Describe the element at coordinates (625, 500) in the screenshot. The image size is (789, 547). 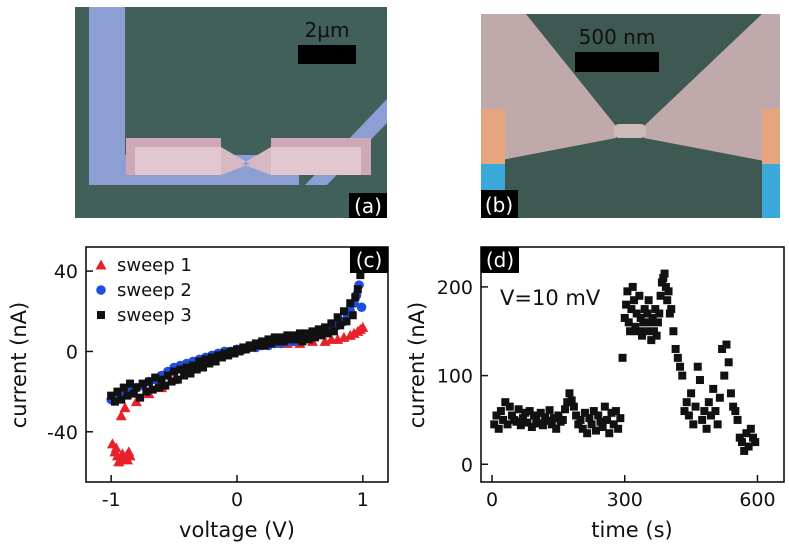
I see `time-x-tick-label: 300` at that location.